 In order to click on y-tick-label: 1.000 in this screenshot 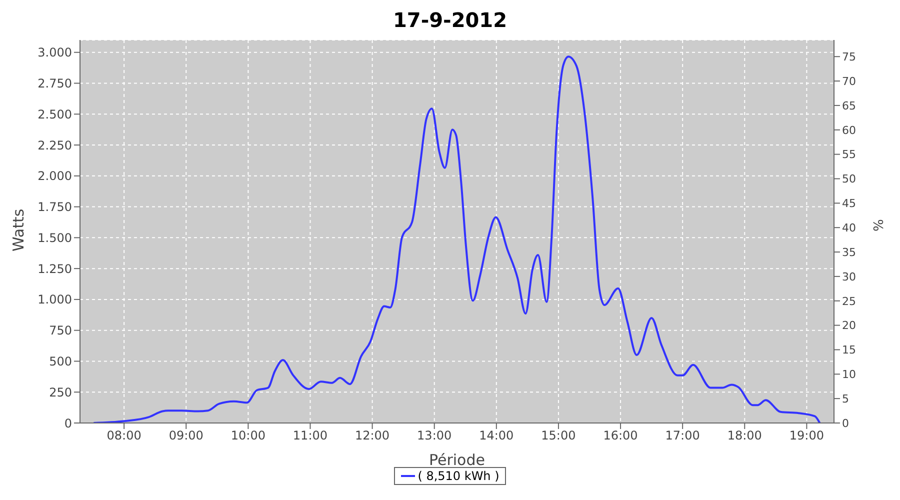, I will do `click(55, 299)`.